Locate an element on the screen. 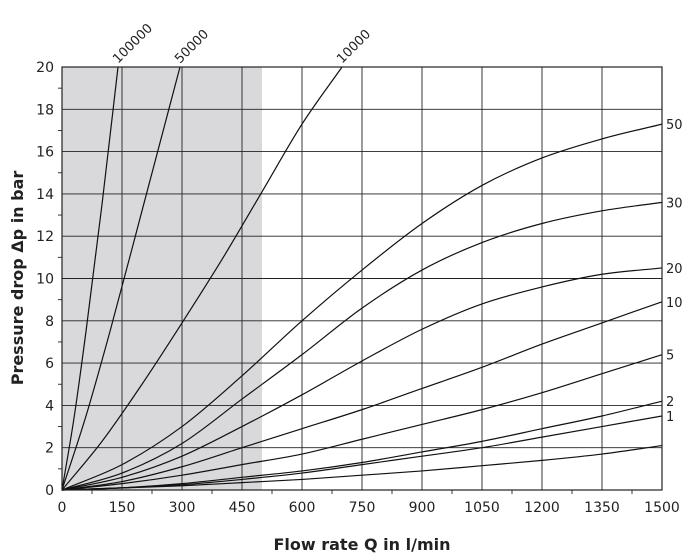 This screenshot has height=559, width=685. x-tick-label: 750 is located at coordinates (362, 508).